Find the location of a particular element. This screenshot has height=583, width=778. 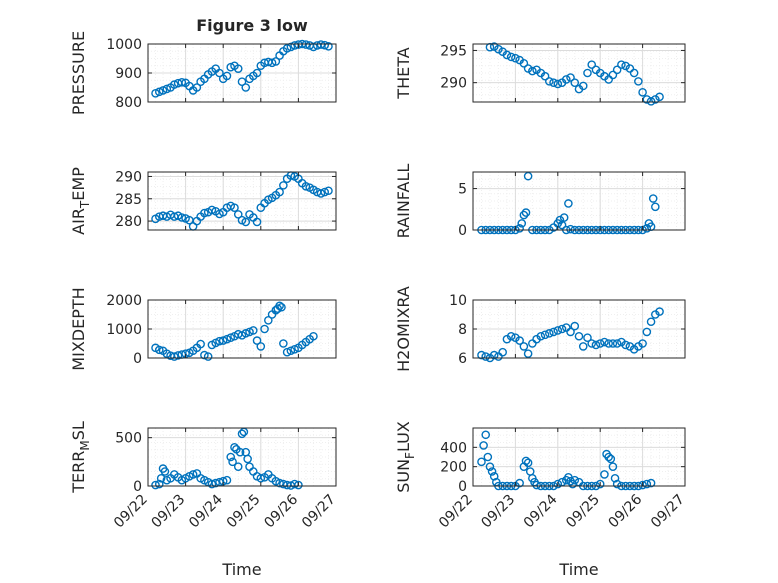

x-tick-label: 09/24 is located at coordinates (206, 511).